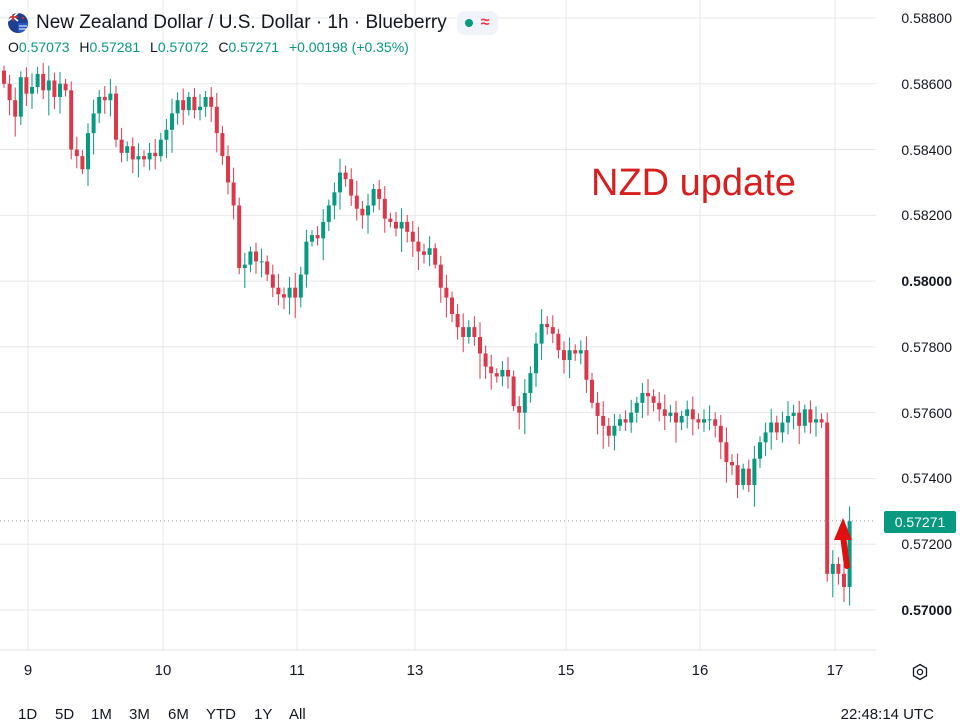 This screenshot has width=960, height=723. Describe the element at coordinates (926, 478) in the screenshot. I see `price-tick-label: 0.57400` at that location.